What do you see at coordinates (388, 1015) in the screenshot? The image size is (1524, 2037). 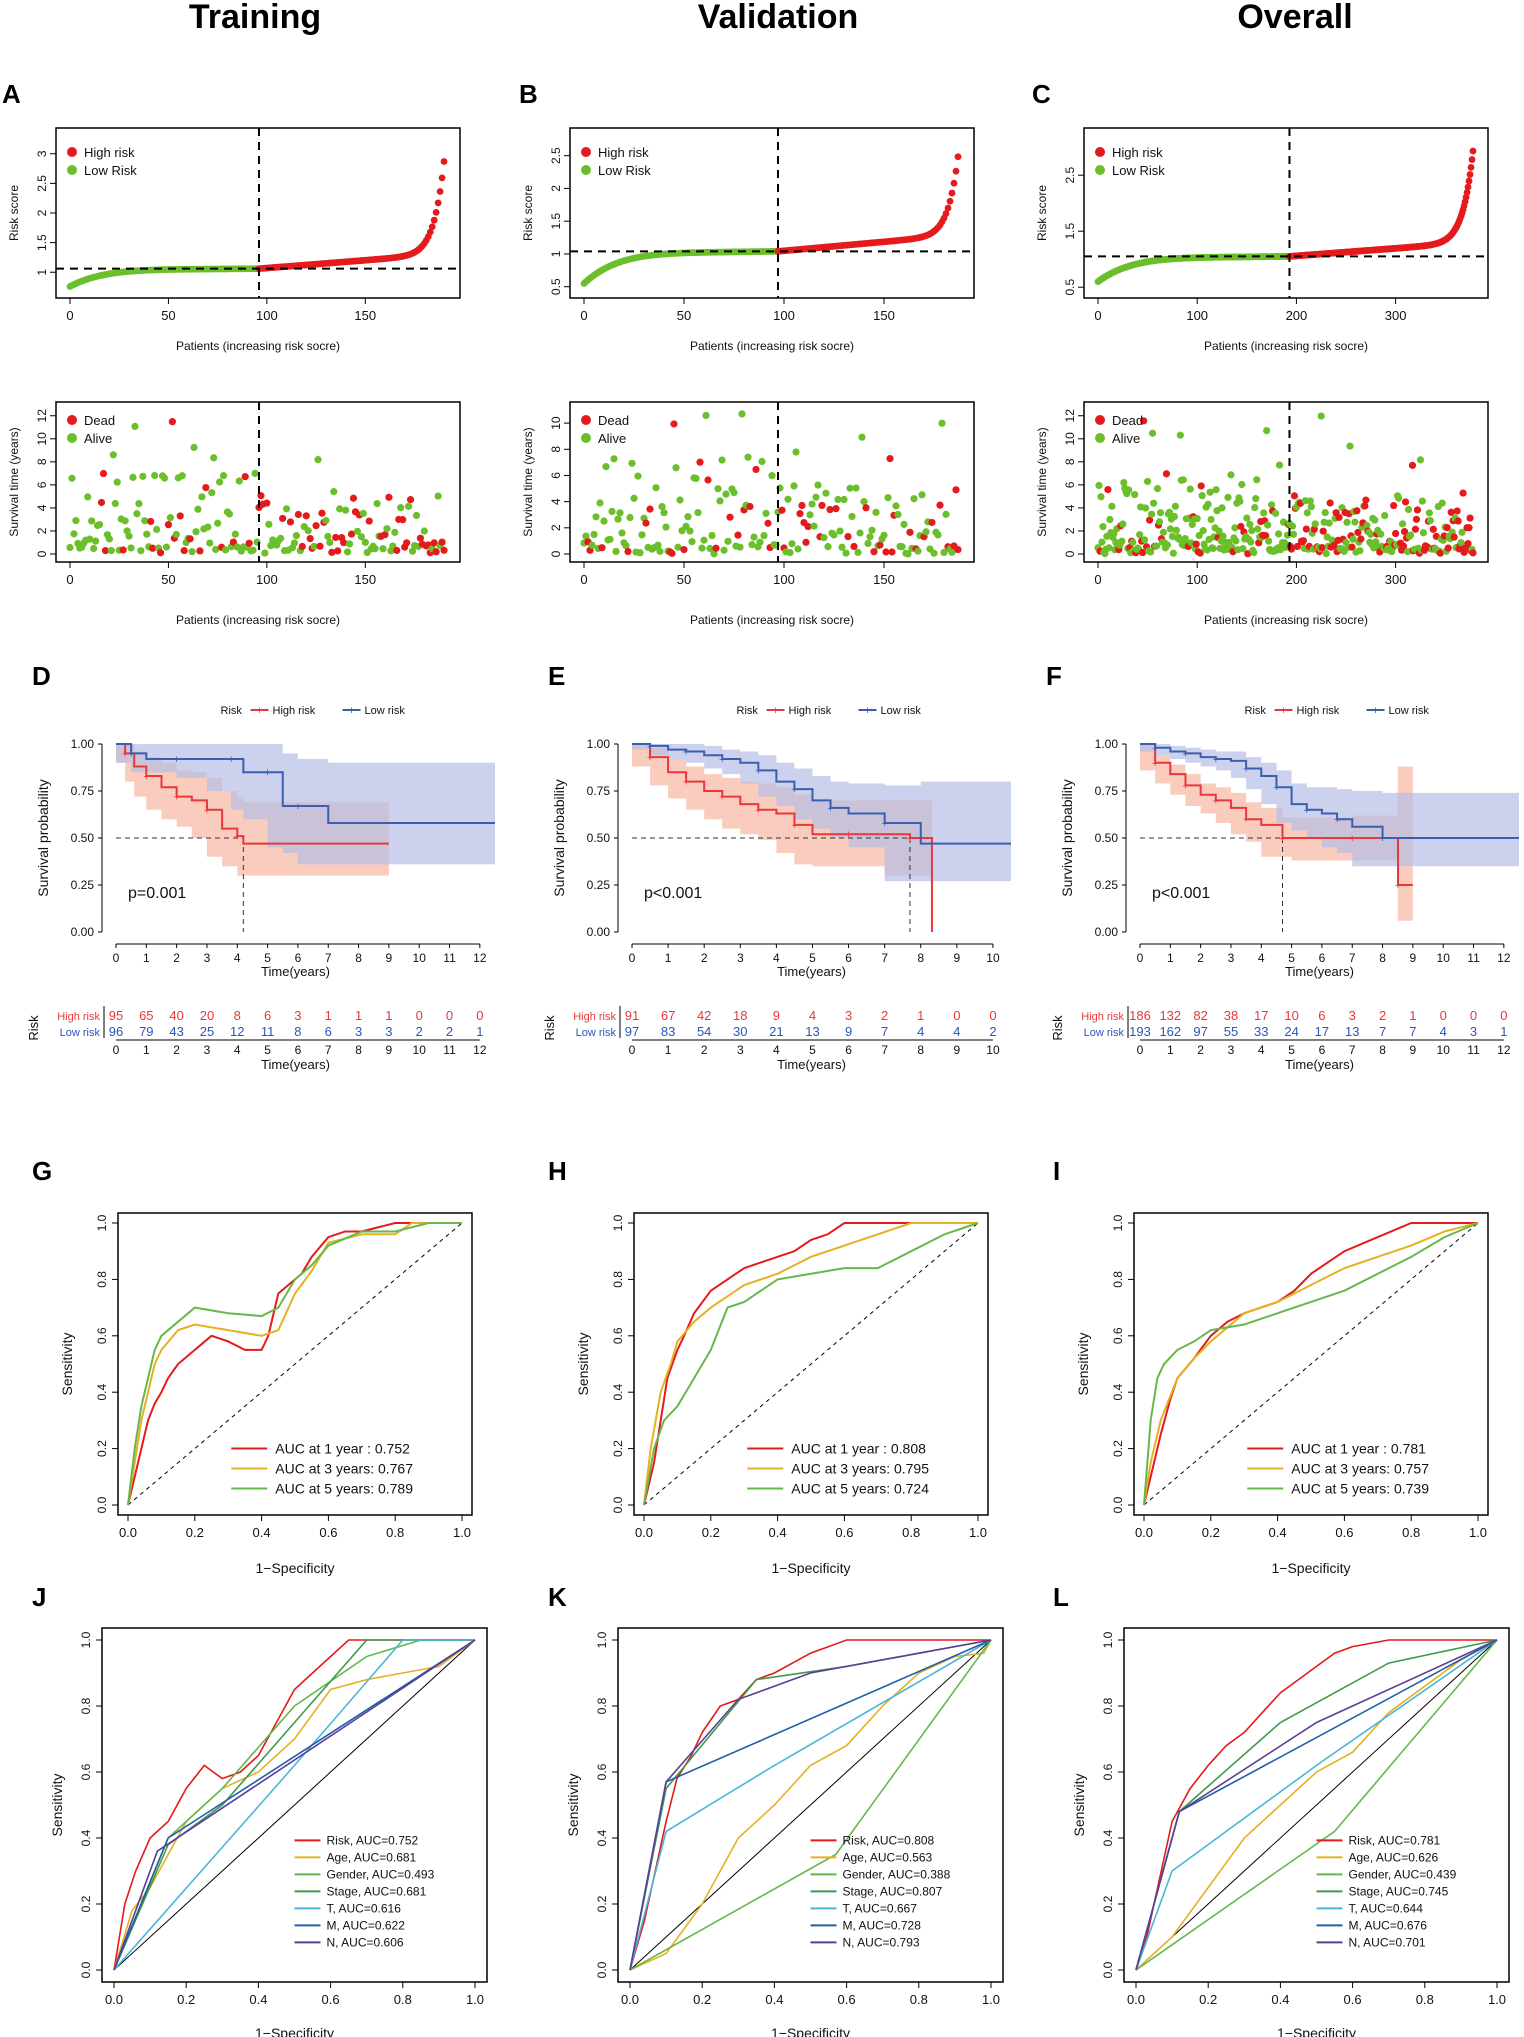 I see `risk-table-cell-D-0-9: 1` at bounding box center [388, 1015].